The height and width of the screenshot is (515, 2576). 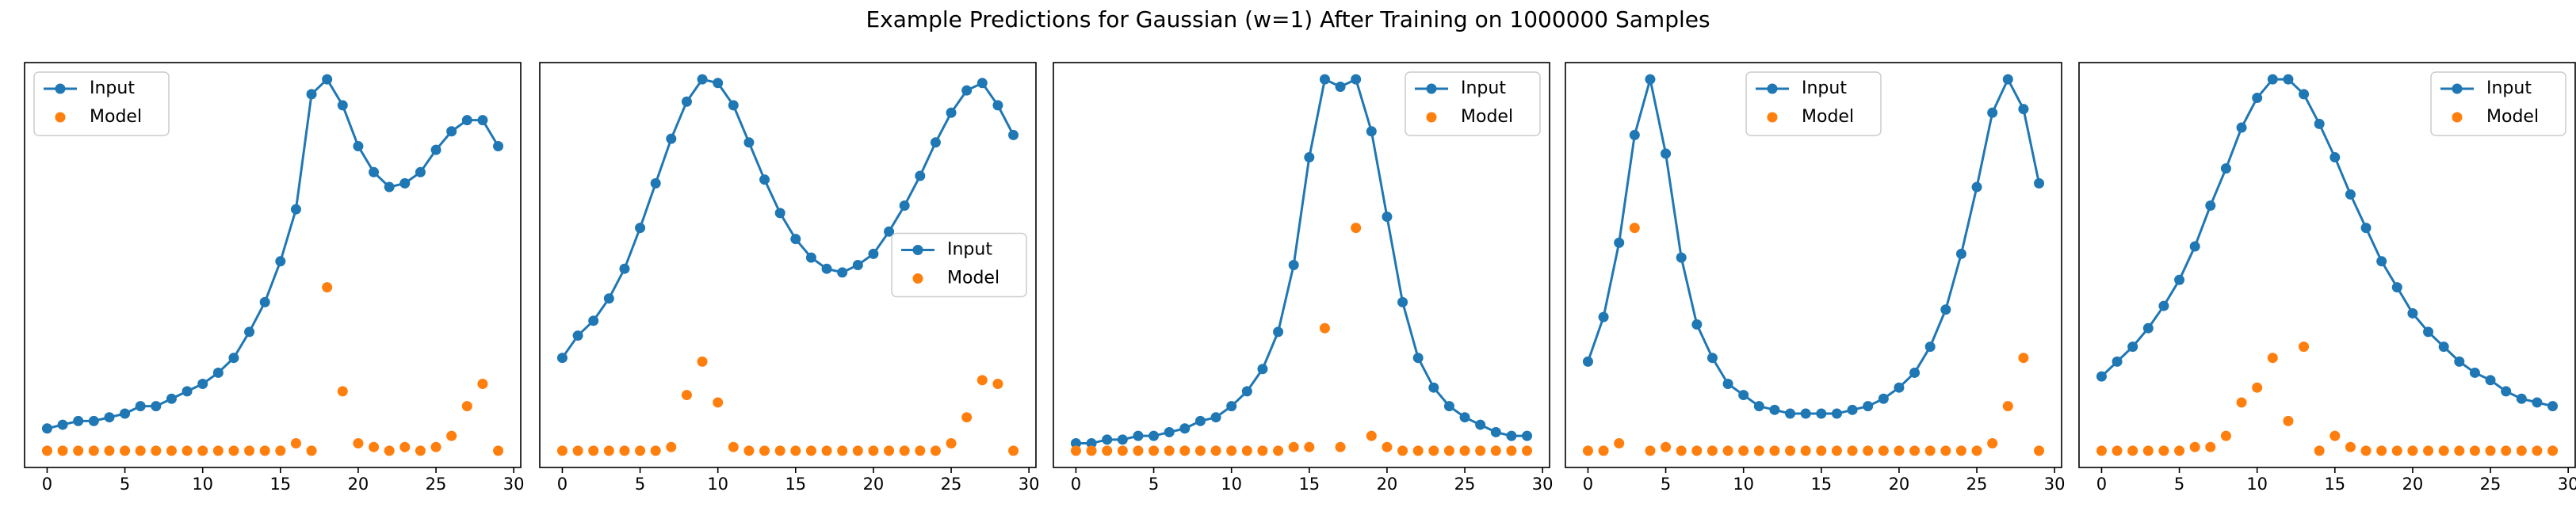 What do you see at coordinates (125, 485) in the screenshot?
I see `x-tick-label: 5` at bounding box center [125, 485].